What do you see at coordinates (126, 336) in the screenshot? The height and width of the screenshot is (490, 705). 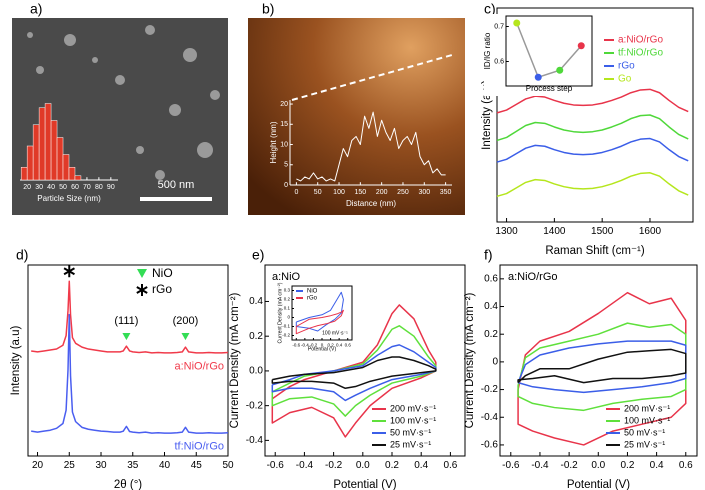 I see `peak-marker` at bounding box center [126, 336].